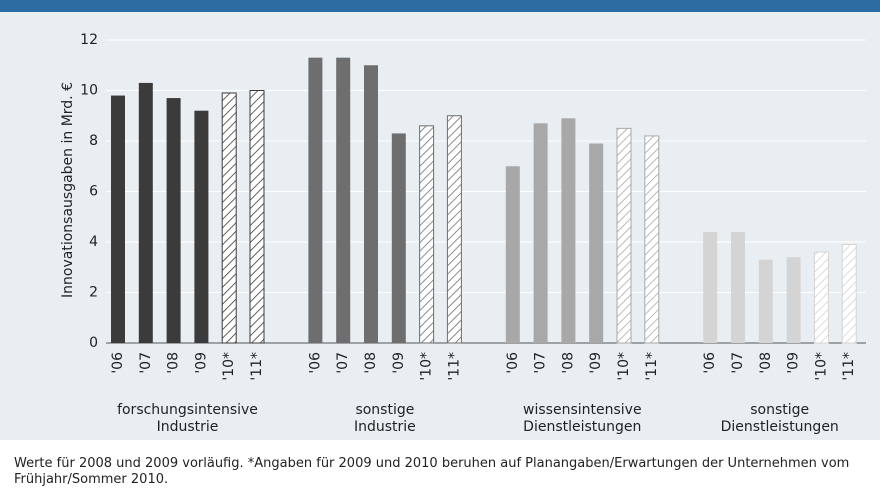  Describe the element at coordinates (93, 242) in the screenshot. I see `y-tick-label: 4` at that location.